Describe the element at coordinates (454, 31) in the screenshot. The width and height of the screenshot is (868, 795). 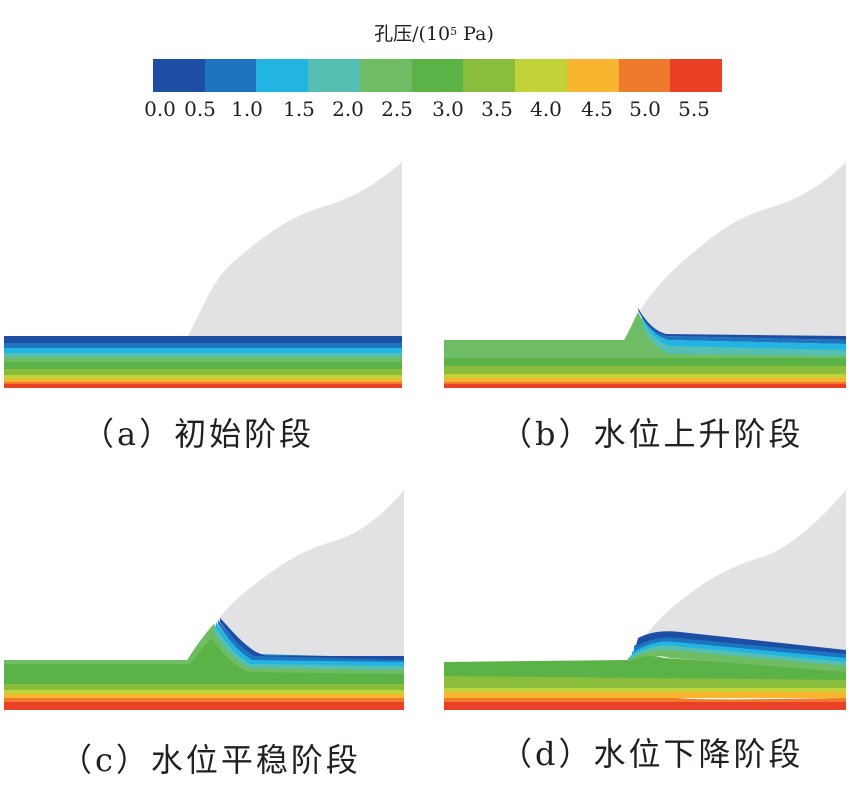
I see `colorbar-title-exponent: 5` at that location.